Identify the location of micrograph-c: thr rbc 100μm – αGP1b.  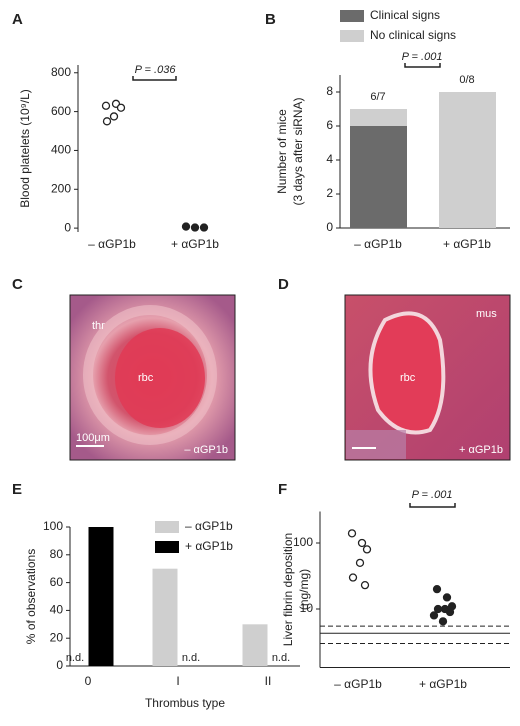
(152, 377).